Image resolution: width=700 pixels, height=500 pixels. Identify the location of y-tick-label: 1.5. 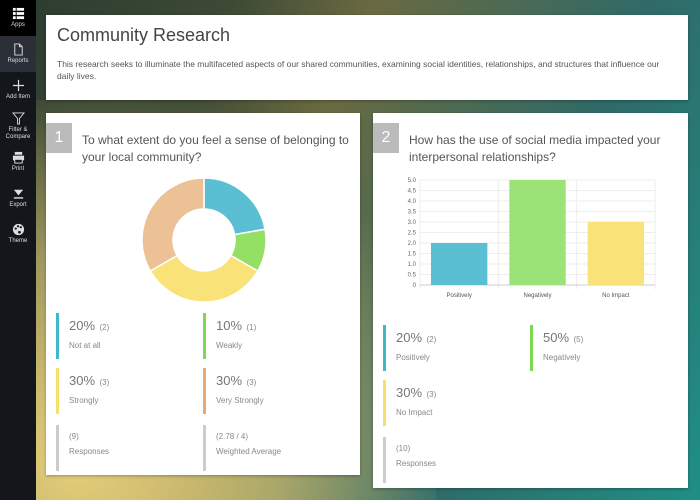
(412, 255).